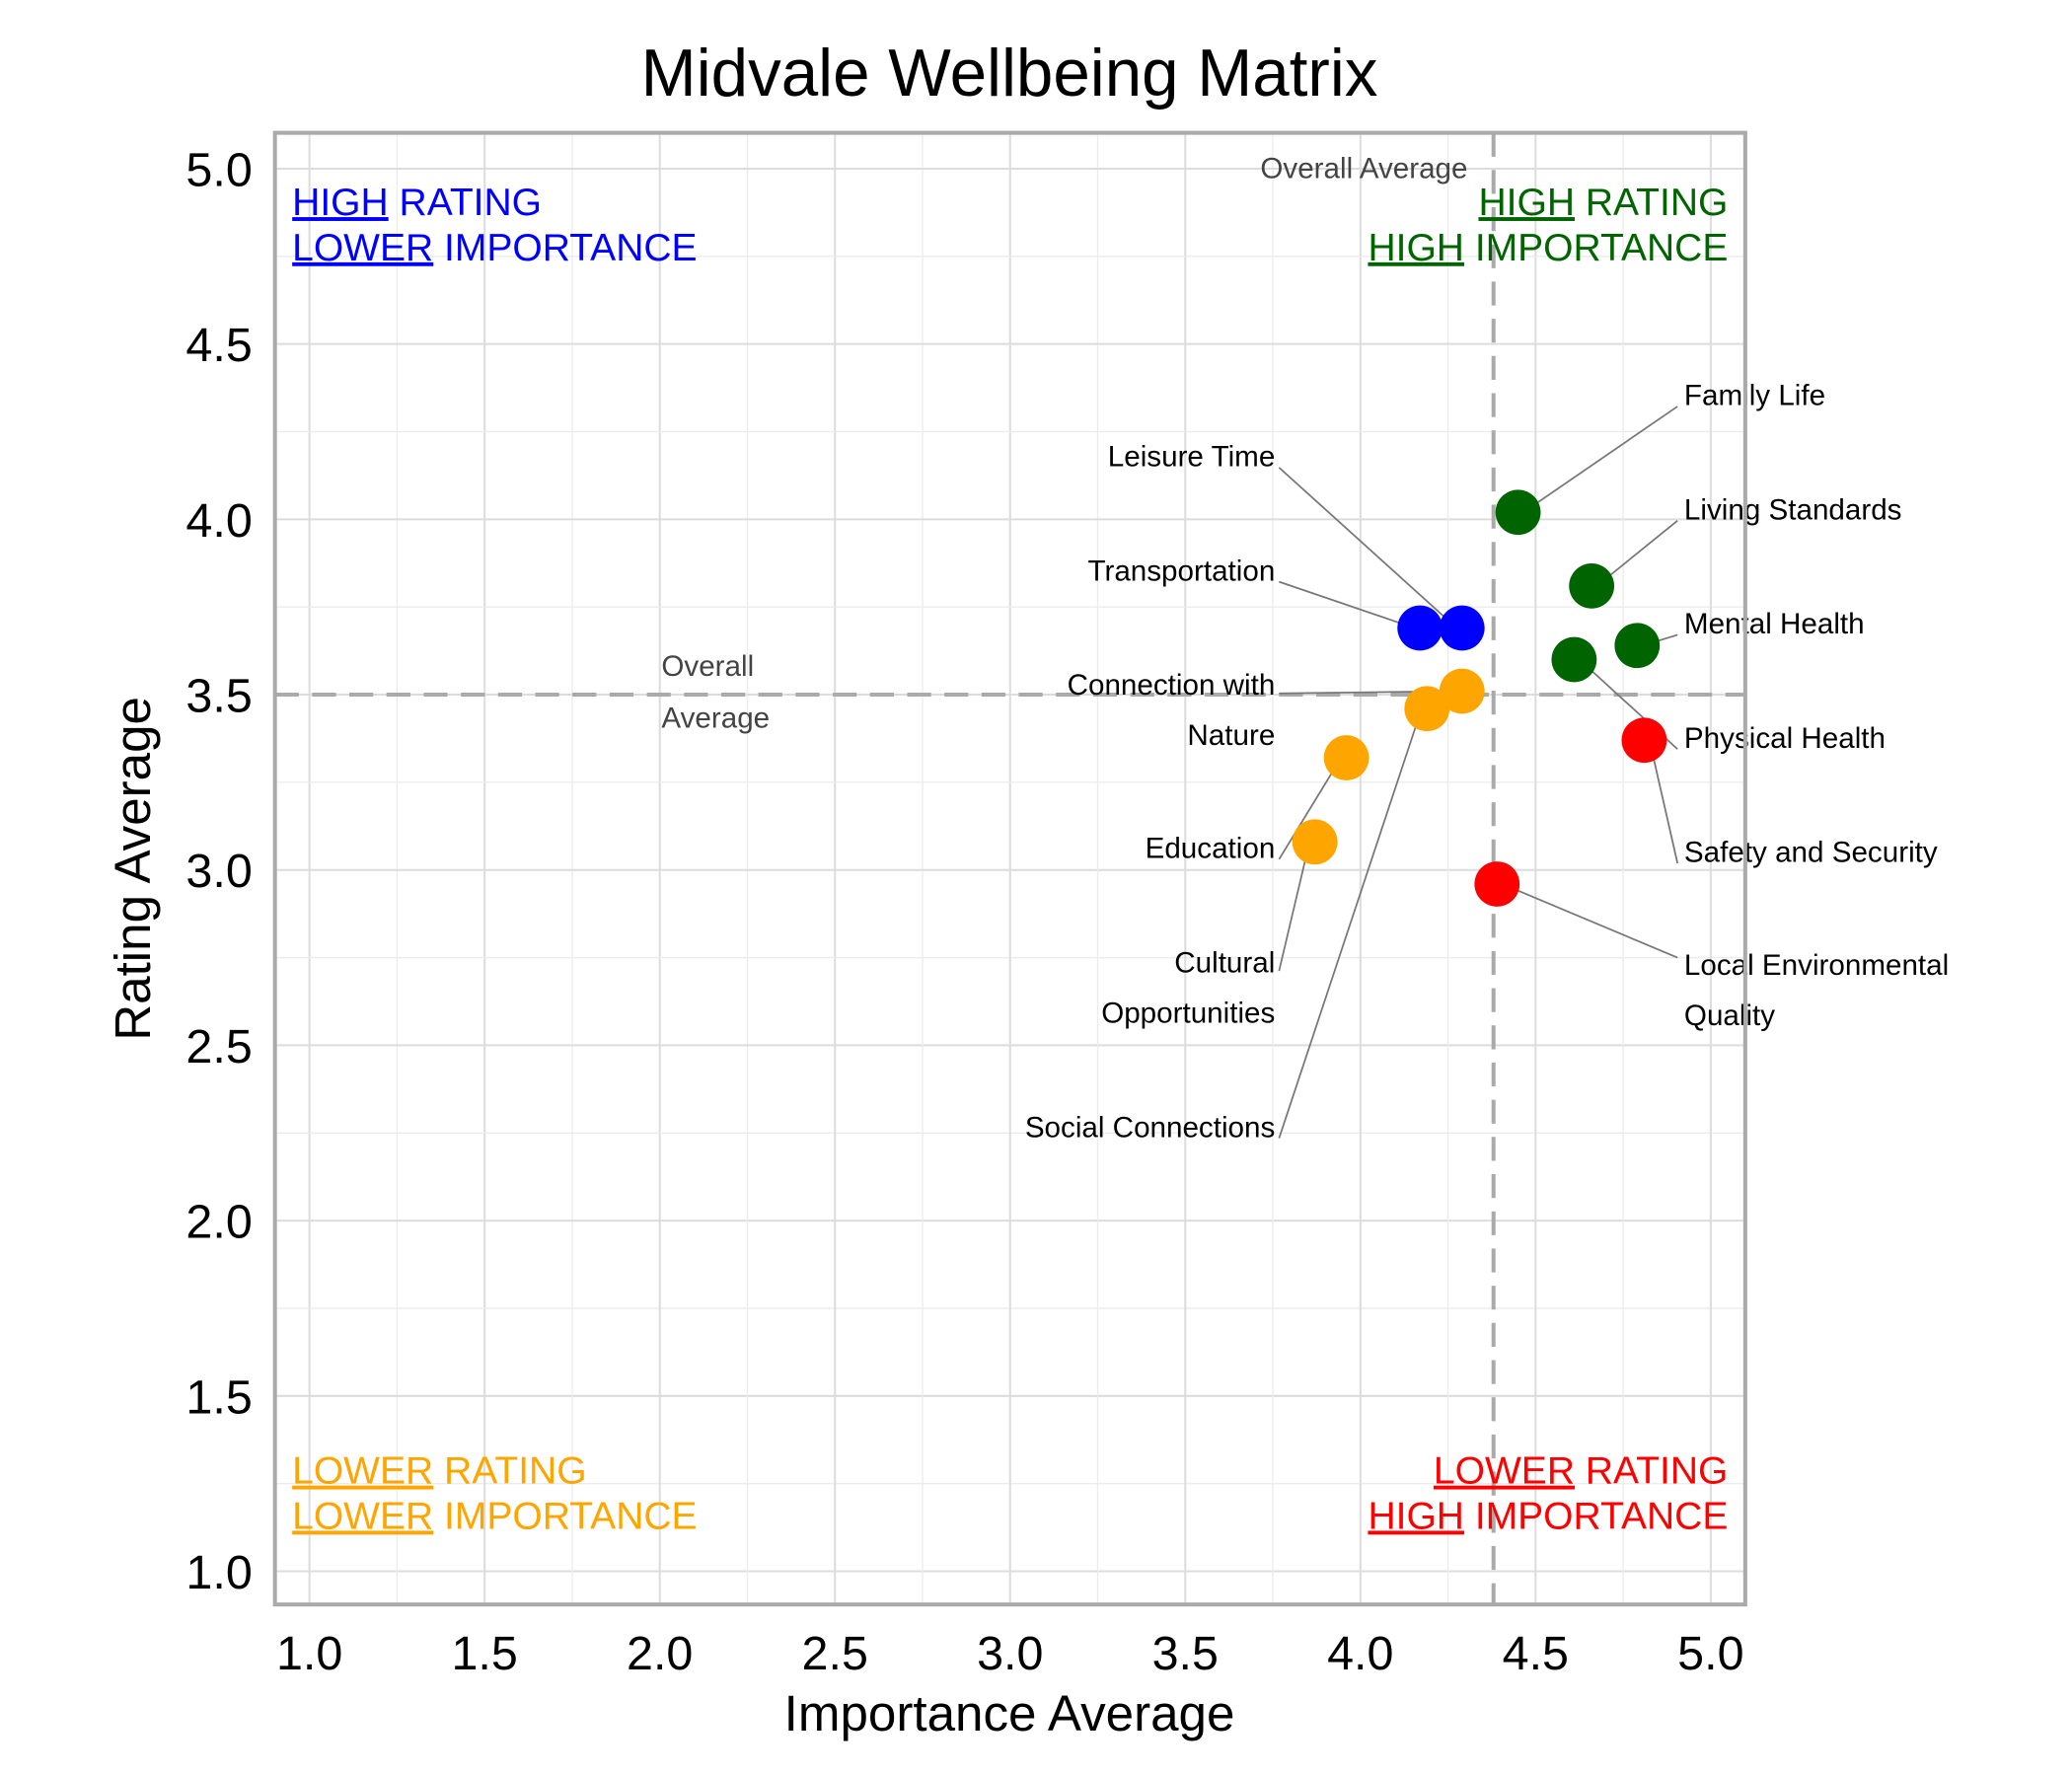 The height and width of the screenshot is (1776, 2072). Describe the element at coordinates (1231, 736) in the screenshot. I see `point-label: Nature` at that location.